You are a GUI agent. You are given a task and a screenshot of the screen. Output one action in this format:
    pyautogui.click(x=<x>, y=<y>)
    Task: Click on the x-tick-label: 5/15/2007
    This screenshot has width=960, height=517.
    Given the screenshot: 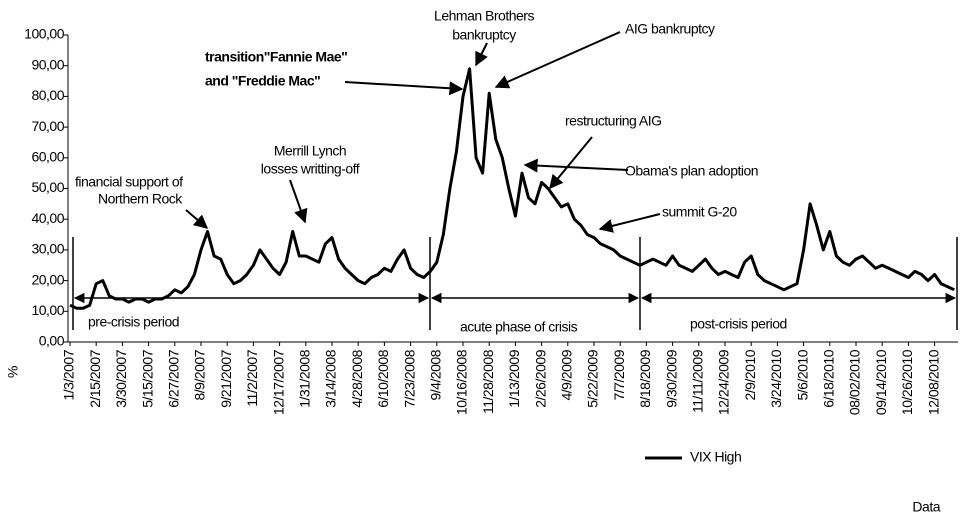 What is the action you would take?
    pyautogui.click(x=147, y=378)
    